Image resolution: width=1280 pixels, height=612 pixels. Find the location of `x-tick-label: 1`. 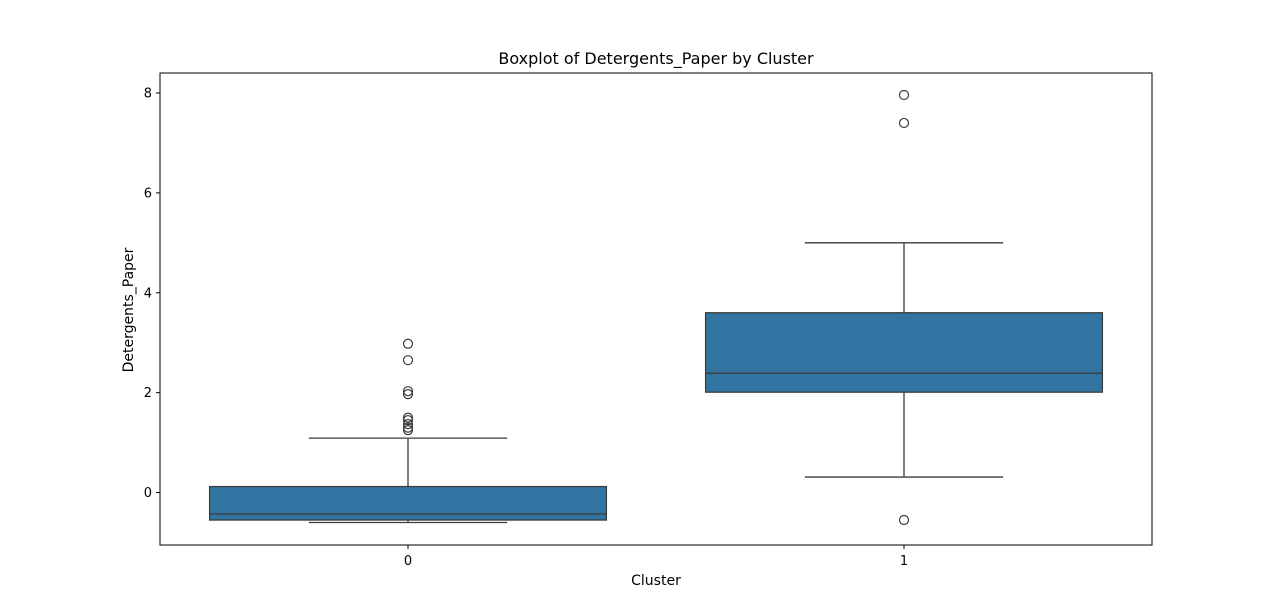

x-tick-label: 1 is located at coordinates (904, 561).